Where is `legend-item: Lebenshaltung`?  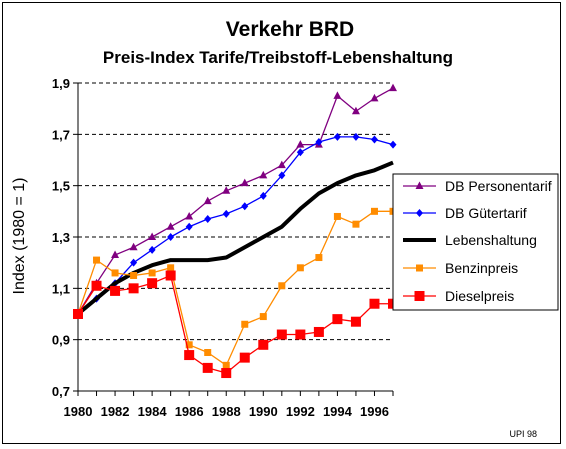 legend-item: Lebenshaltung is located at coordinates (470, 240).